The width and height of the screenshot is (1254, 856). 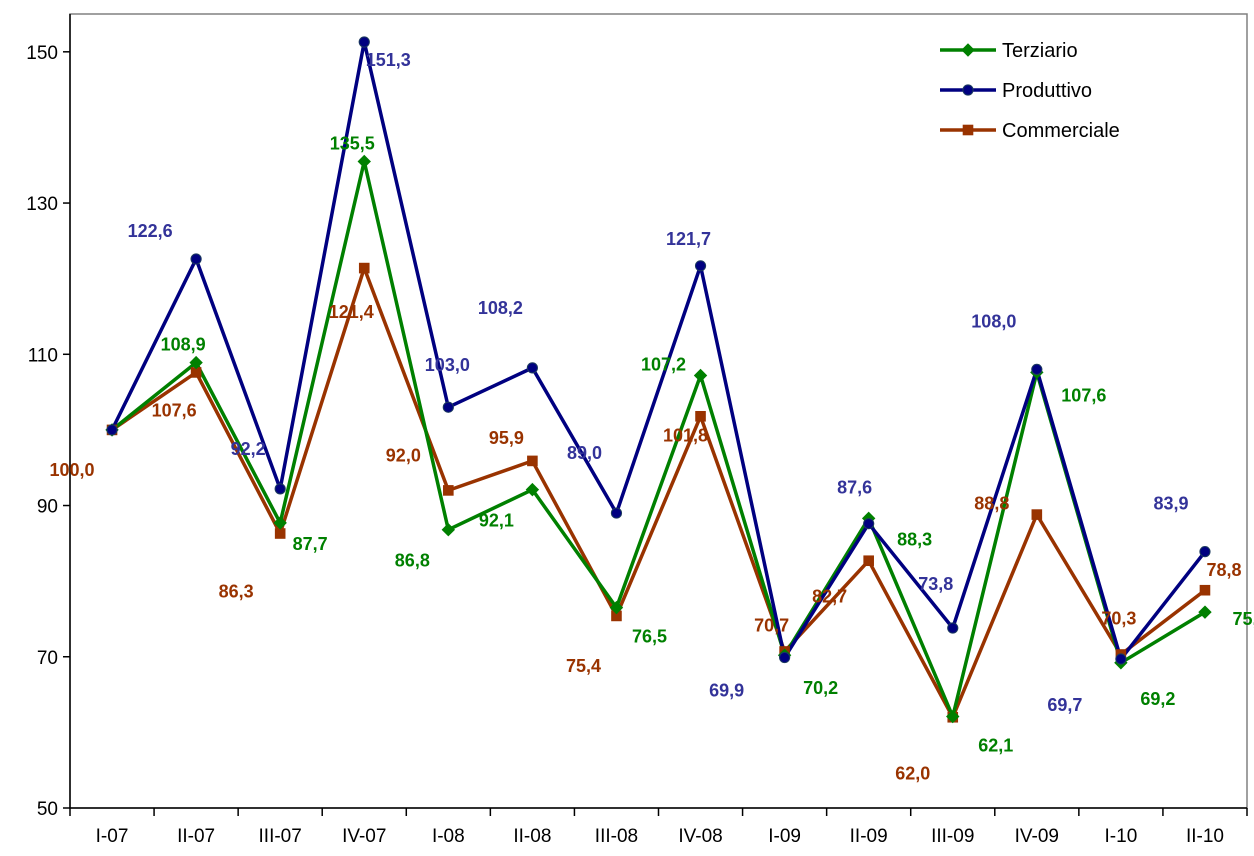 What do you see at coordinates (583, 666) in the screenshot?
I see `data-label-commerciale: 75,4` at bounding box center [583, 666].